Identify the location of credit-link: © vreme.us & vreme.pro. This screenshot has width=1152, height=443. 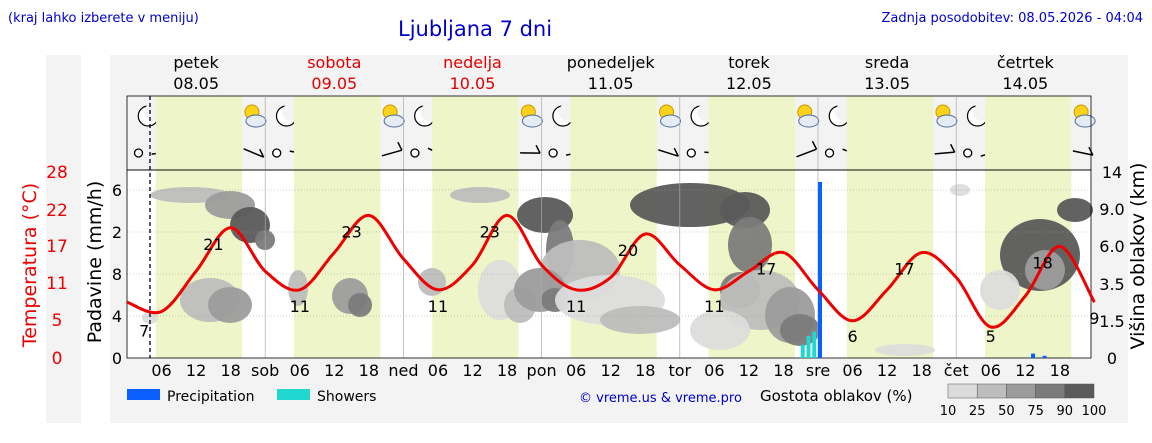
(660, 398).